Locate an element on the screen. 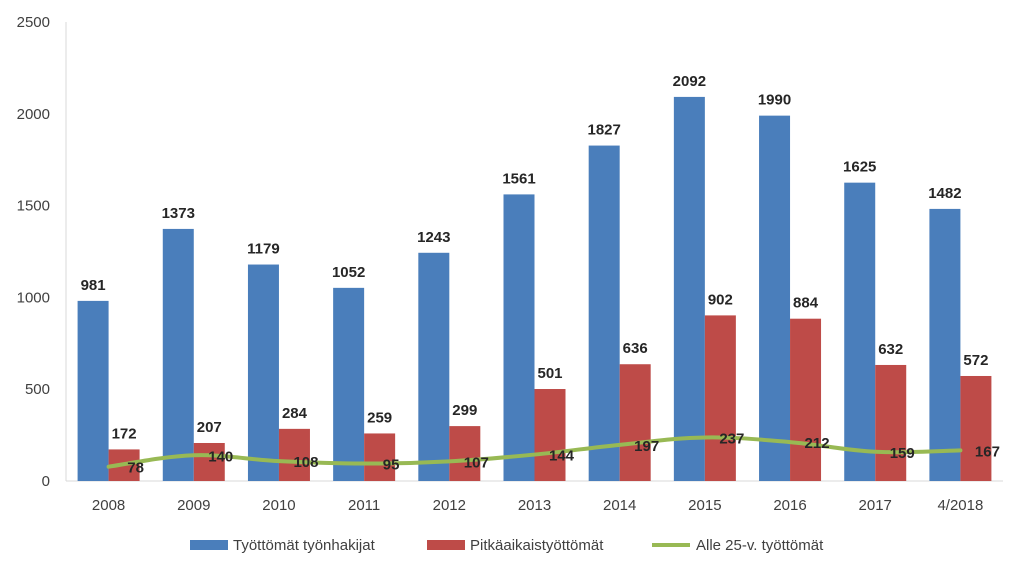 The height and width of the screenshot is (572, 1023). line-data-label: 212 is located at coordinates (817, 443).